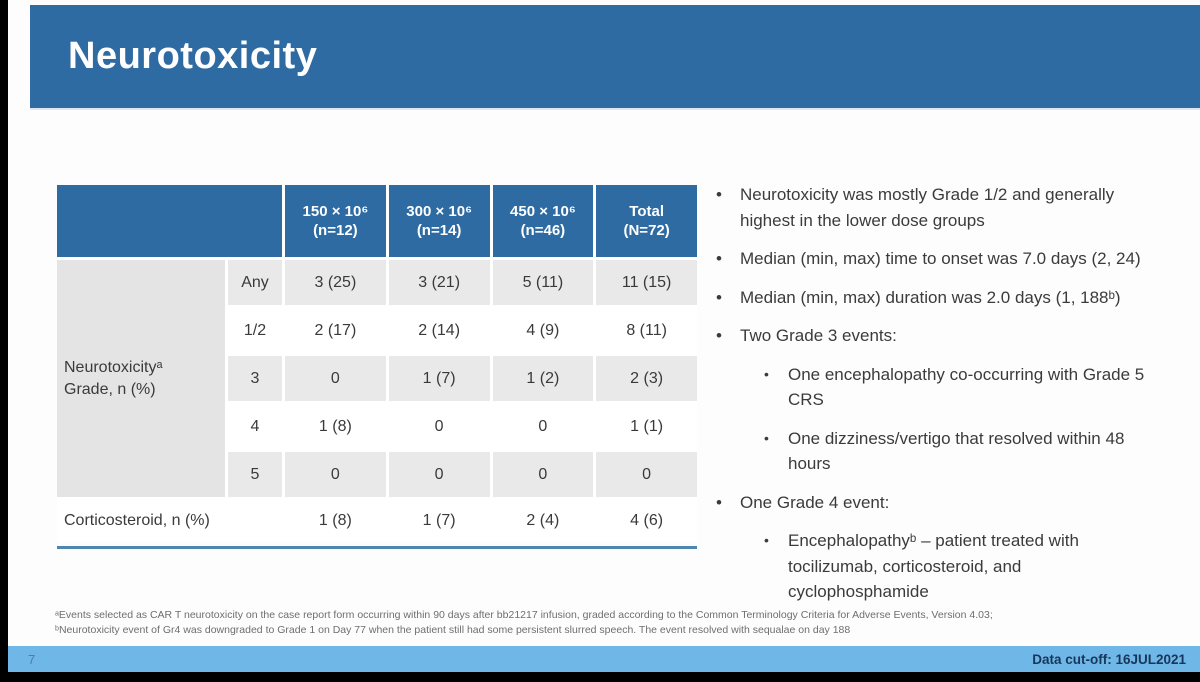  I want to click on header-line2: (N=72), so click(646, 230).